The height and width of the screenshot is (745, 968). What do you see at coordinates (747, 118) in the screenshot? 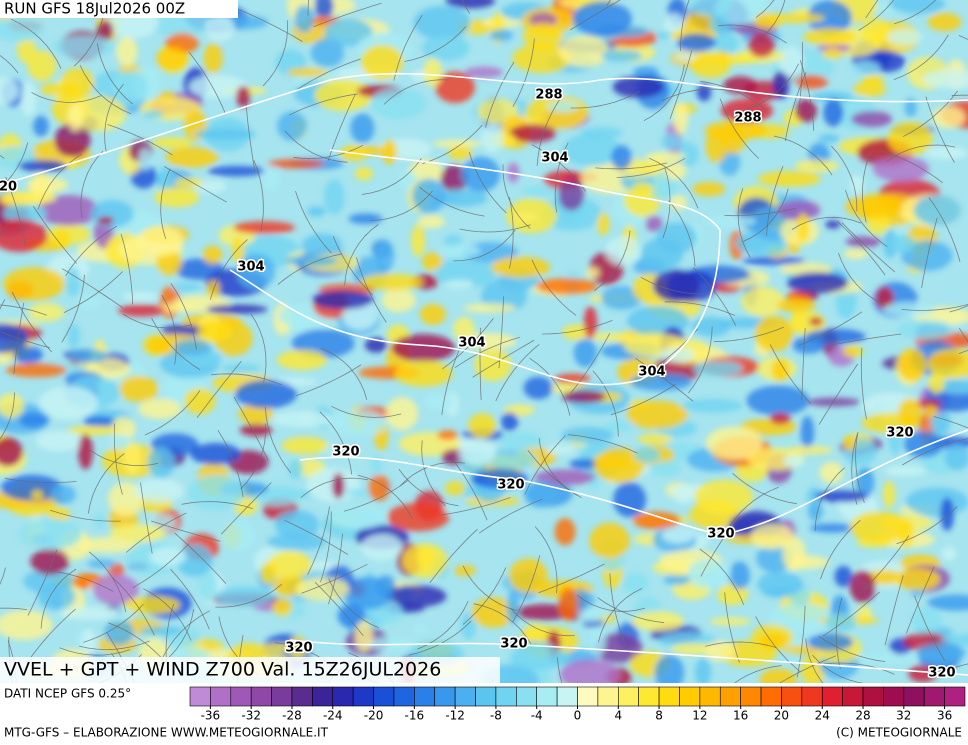
I see `contour-label: 288` at bounding box center [747, 118].